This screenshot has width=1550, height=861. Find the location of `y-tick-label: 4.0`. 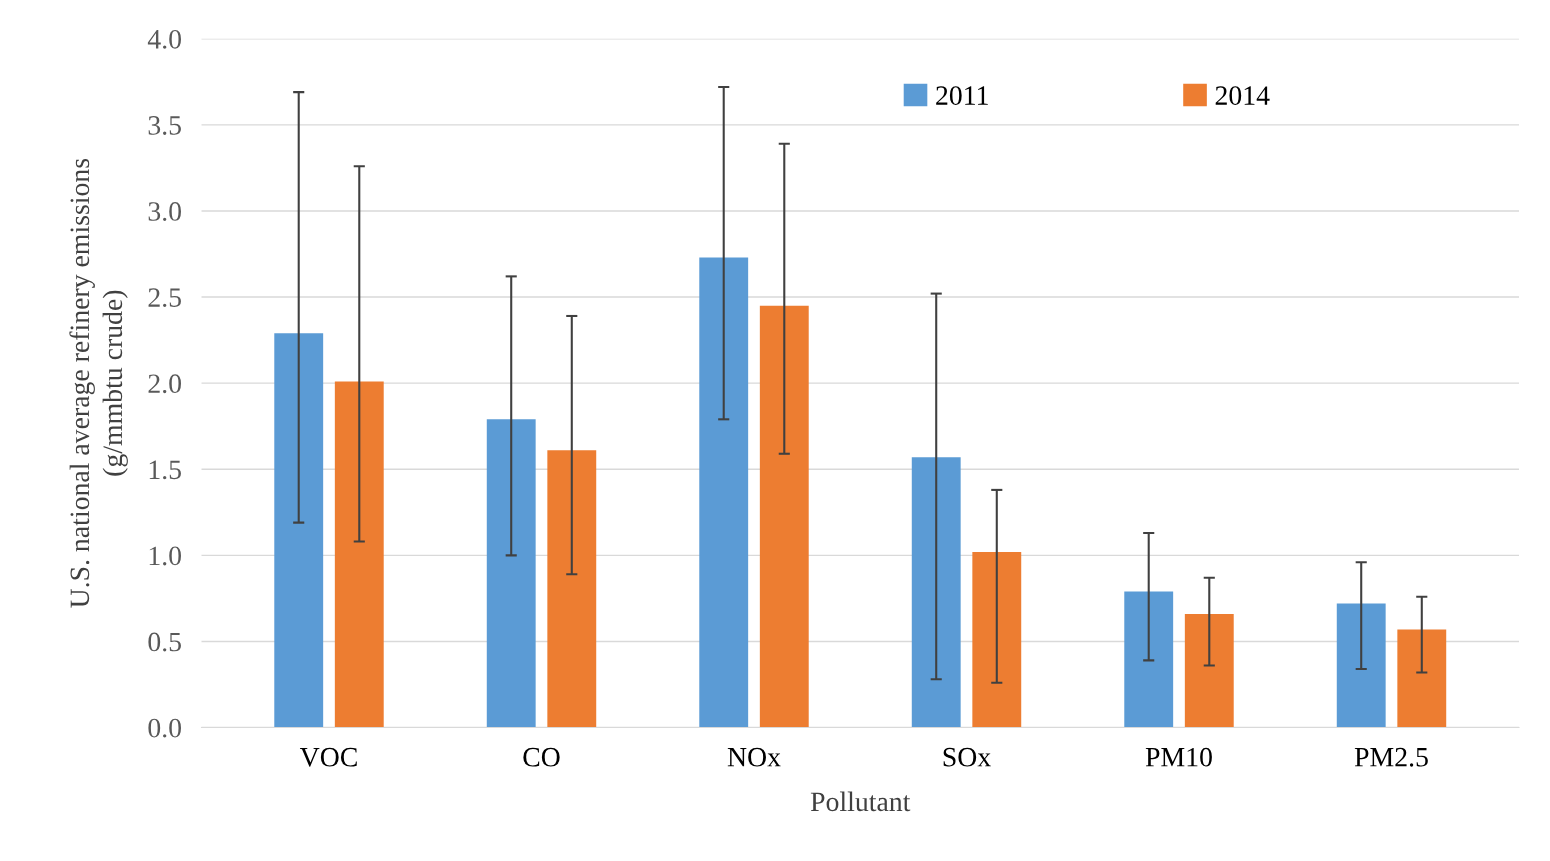

y-tick-label: 4.0 is located at coordinates (164, 39).